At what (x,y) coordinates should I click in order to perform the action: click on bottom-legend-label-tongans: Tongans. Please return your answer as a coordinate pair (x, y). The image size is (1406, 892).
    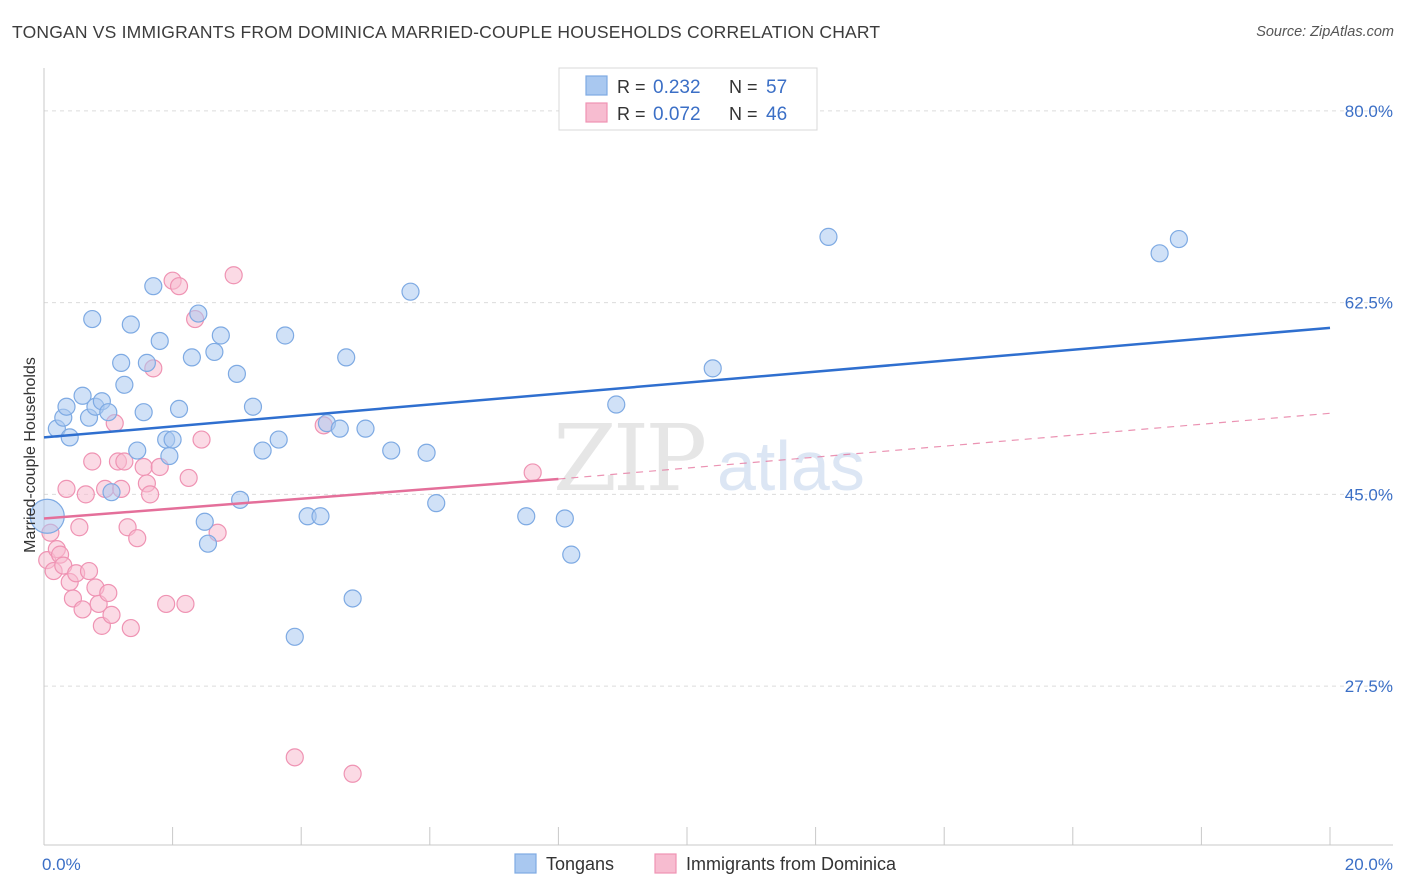
    Looking at the image, I should click on (580, 864).